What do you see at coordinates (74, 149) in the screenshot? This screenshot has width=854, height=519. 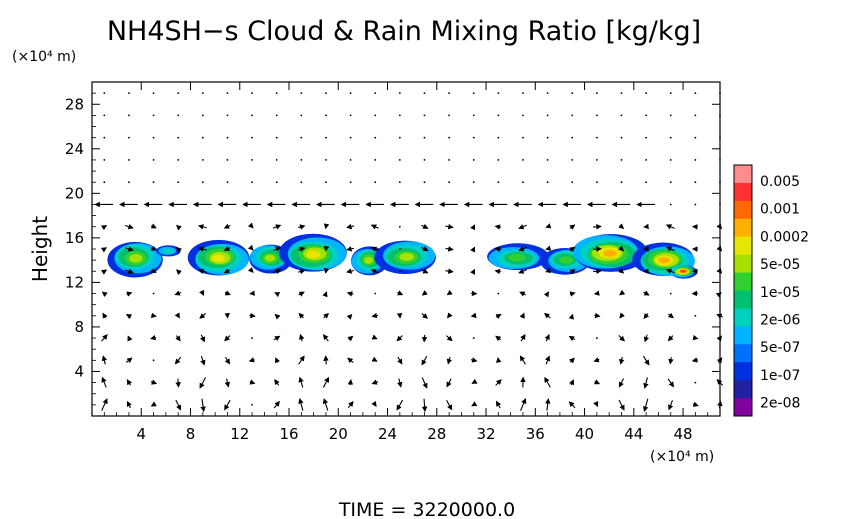 I see `y-tick-label: 24` at bounding box center [74, 149].